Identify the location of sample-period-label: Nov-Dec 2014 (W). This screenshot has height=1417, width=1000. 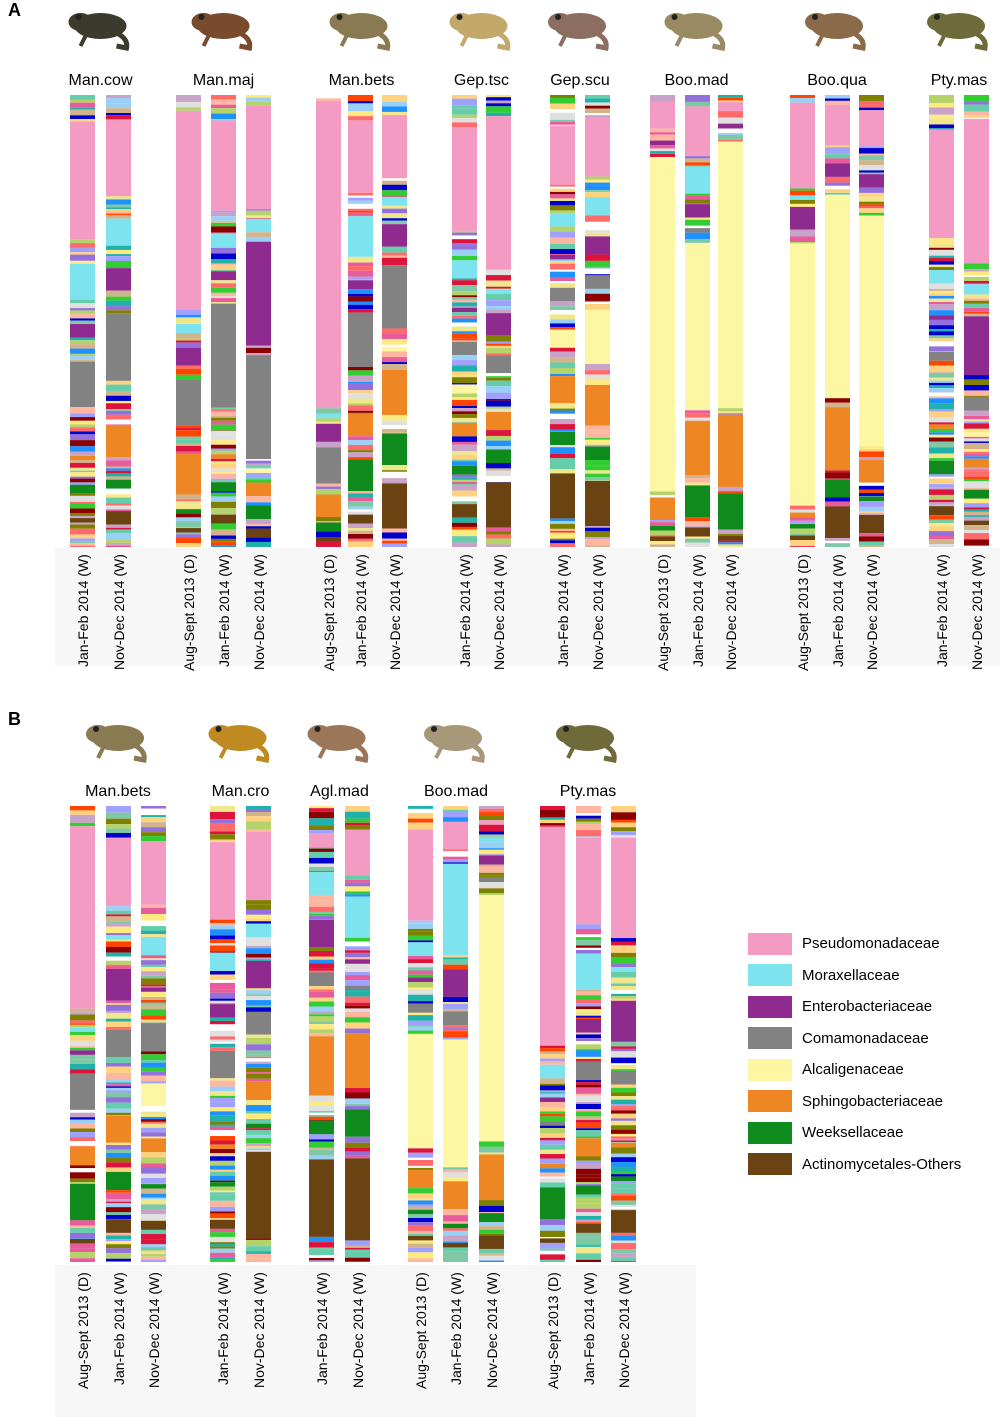
(597, 612).